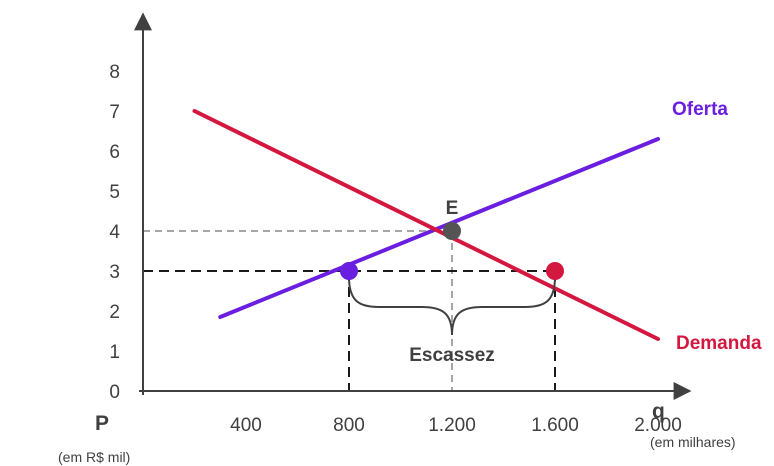 This screenshot has height=466, width=774. I want to click on y-tick-label: 2, so click(114, 312).